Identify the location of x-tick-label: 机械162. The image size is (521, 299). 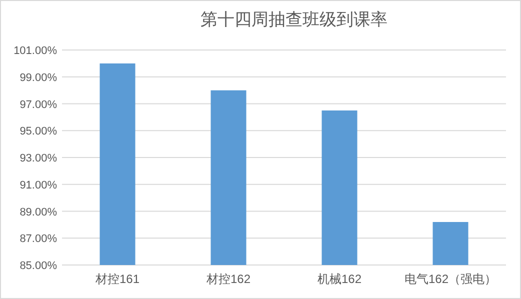
(339, 279).